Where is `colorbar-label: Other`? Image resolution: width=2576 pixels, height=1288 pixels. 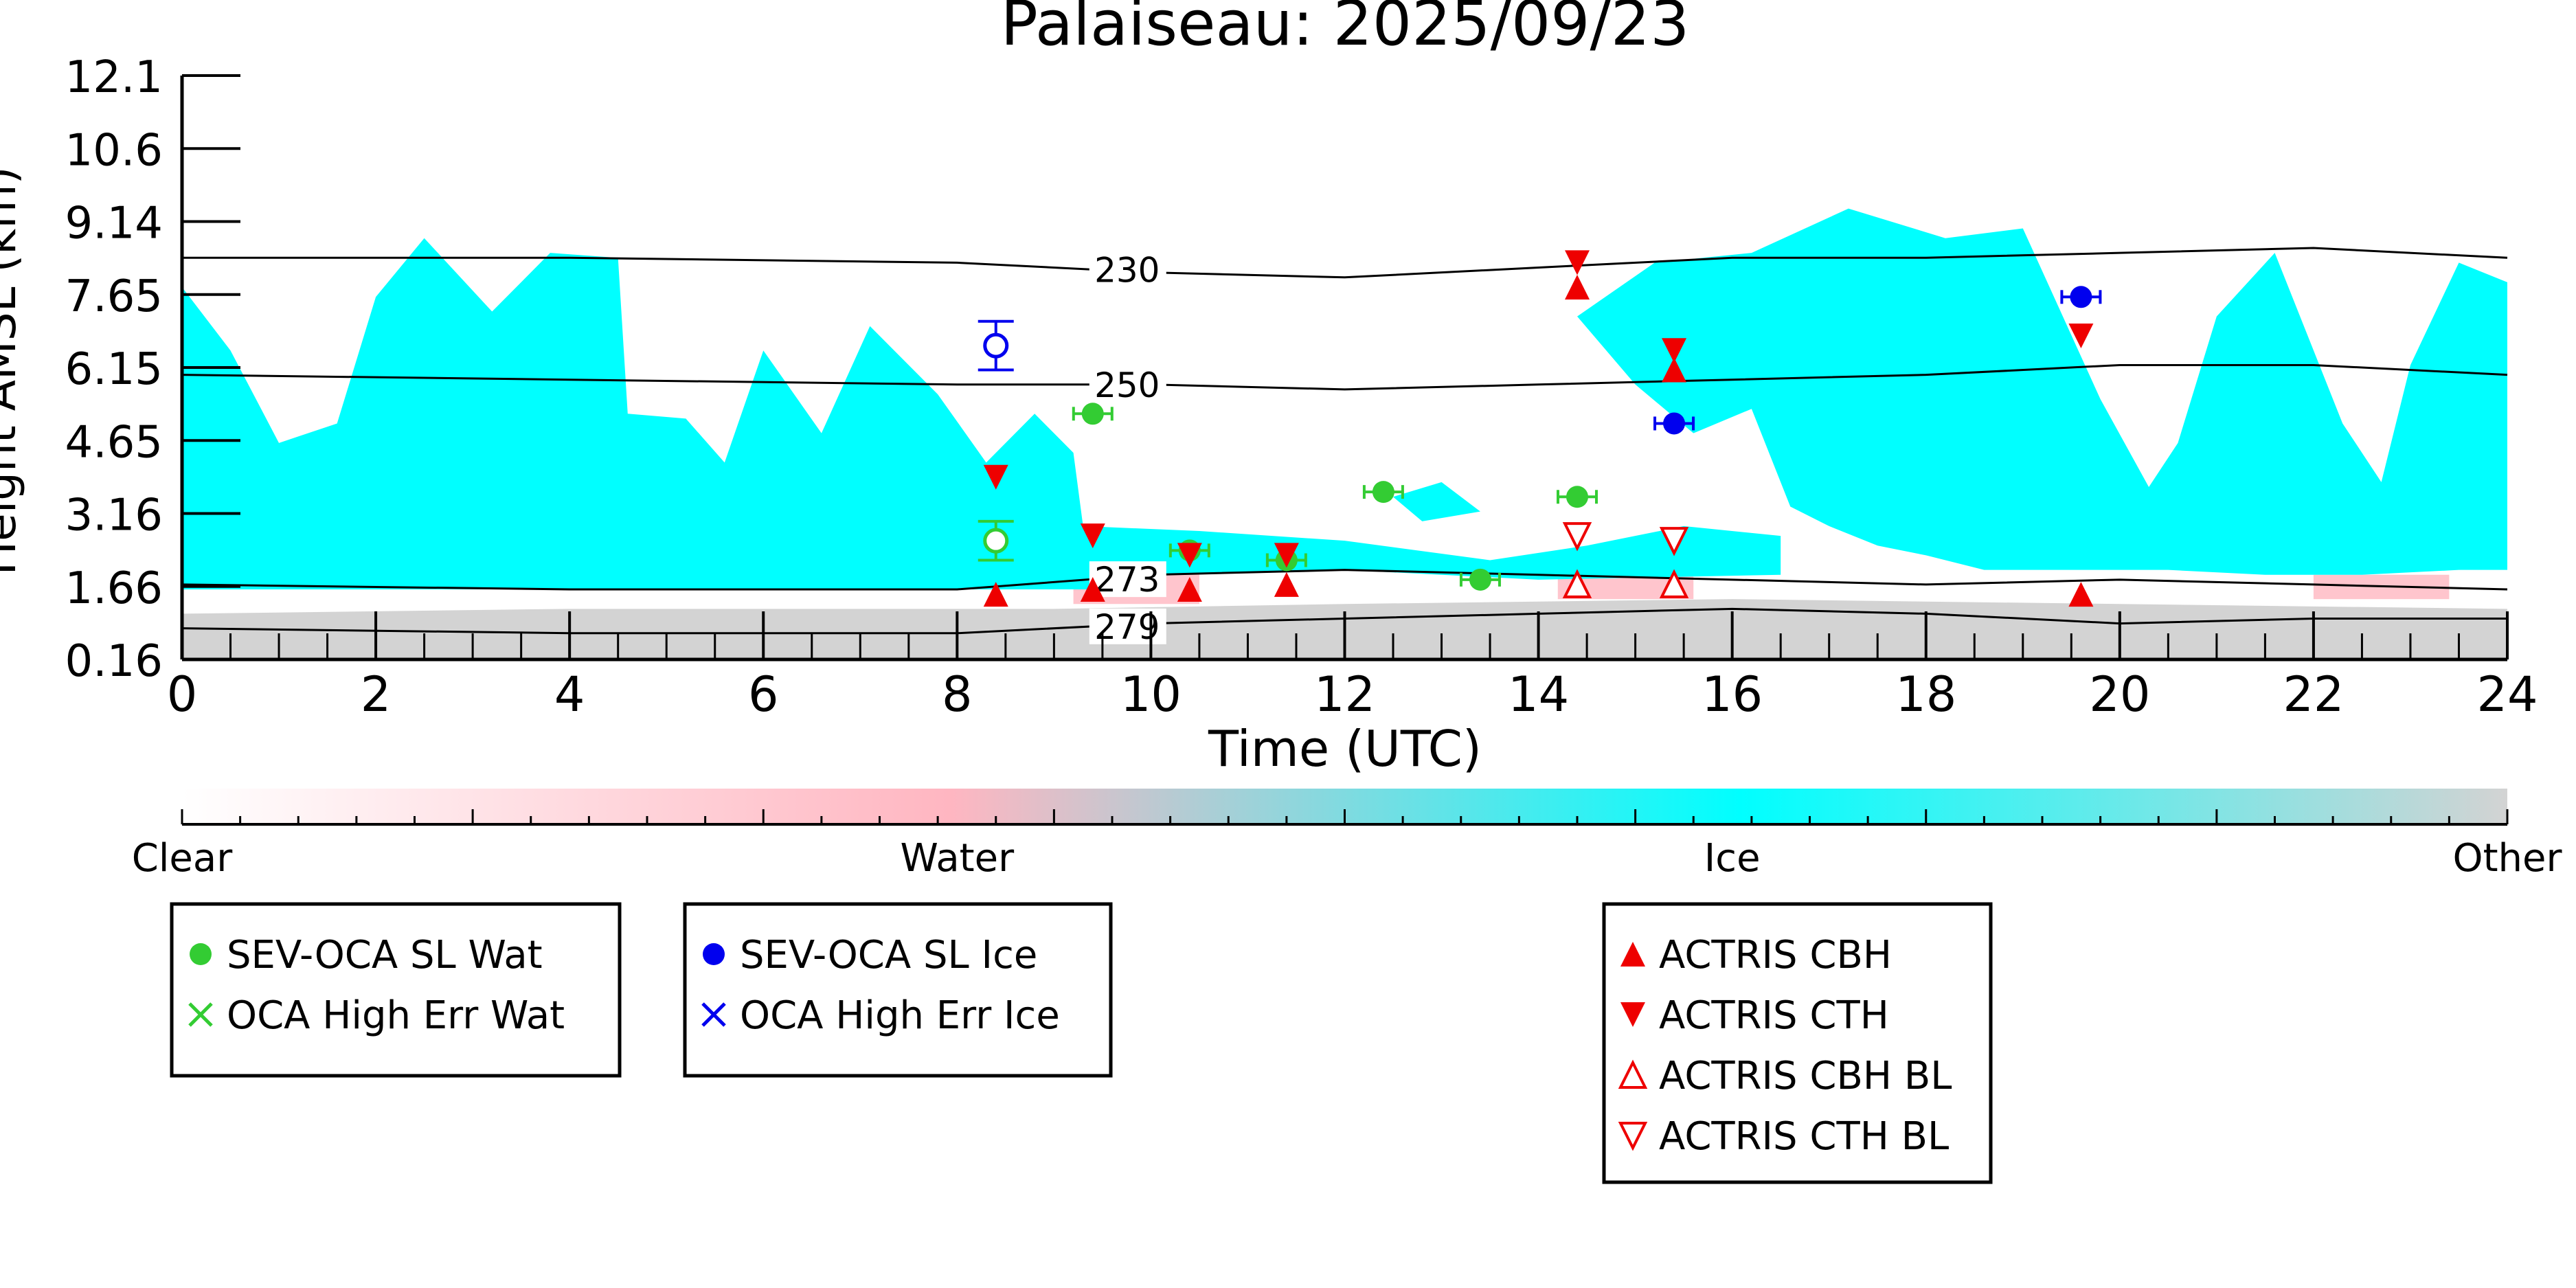 colorbar-label: Other is located at coordinates (2507, 858).